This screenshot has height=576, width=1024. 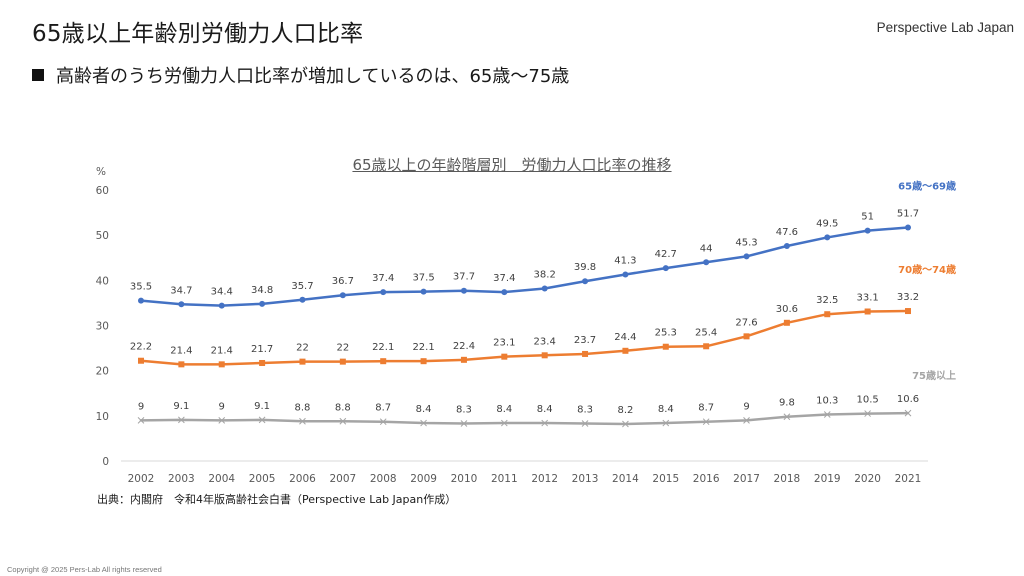 I want to click on data-label: 8.7, so click(x=706, y=408).